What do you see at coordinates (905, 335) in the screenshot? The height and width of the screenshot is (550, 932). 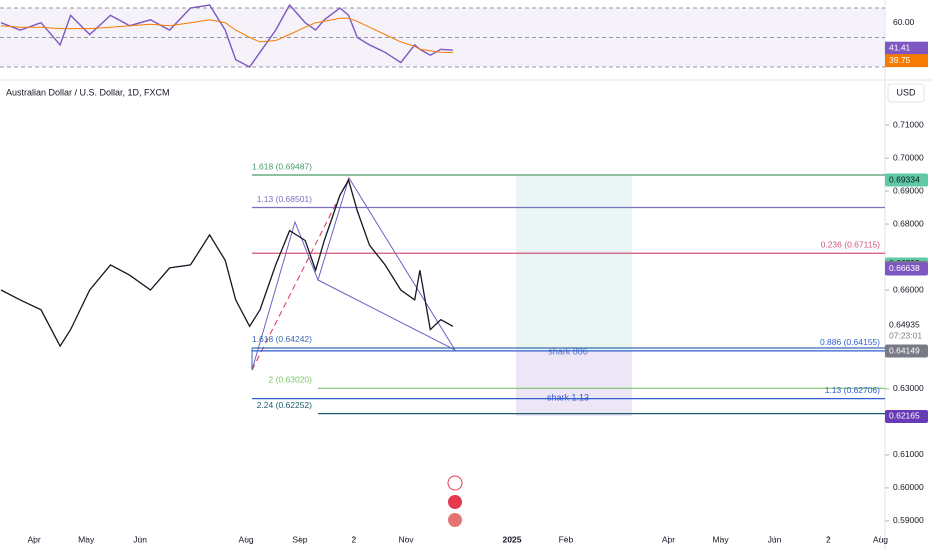 I see `countdown: 07:23:01` at bounding box center [905, 335].